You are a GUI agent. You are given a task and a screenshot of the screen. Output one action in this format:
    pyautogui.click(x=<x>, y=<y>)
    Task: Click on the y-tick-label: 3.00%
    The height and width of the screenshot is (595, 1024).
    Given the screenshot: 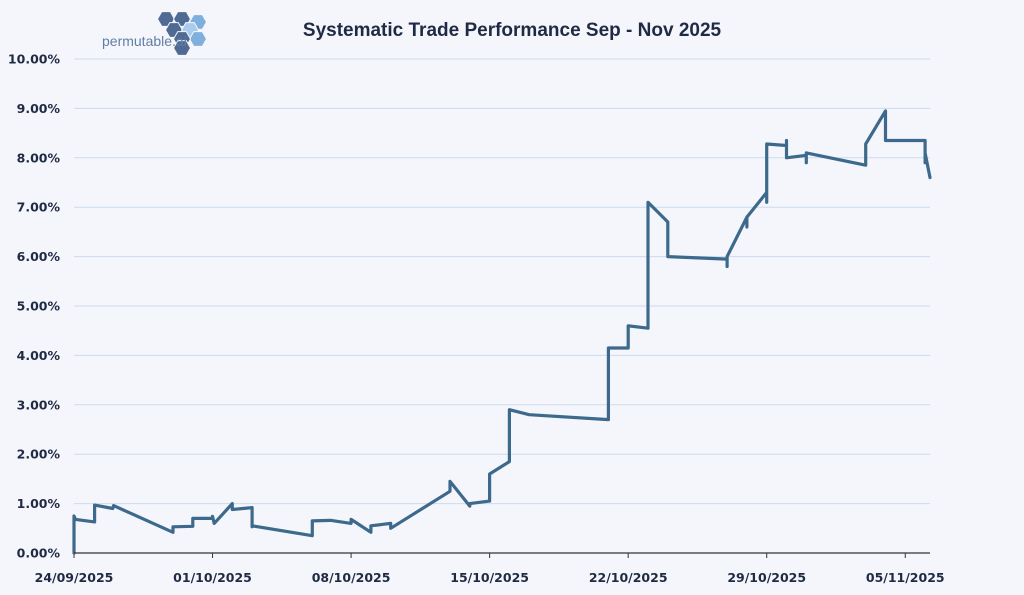 What is the action you would take?
    pyautogui.click(x=39, y=404)
    